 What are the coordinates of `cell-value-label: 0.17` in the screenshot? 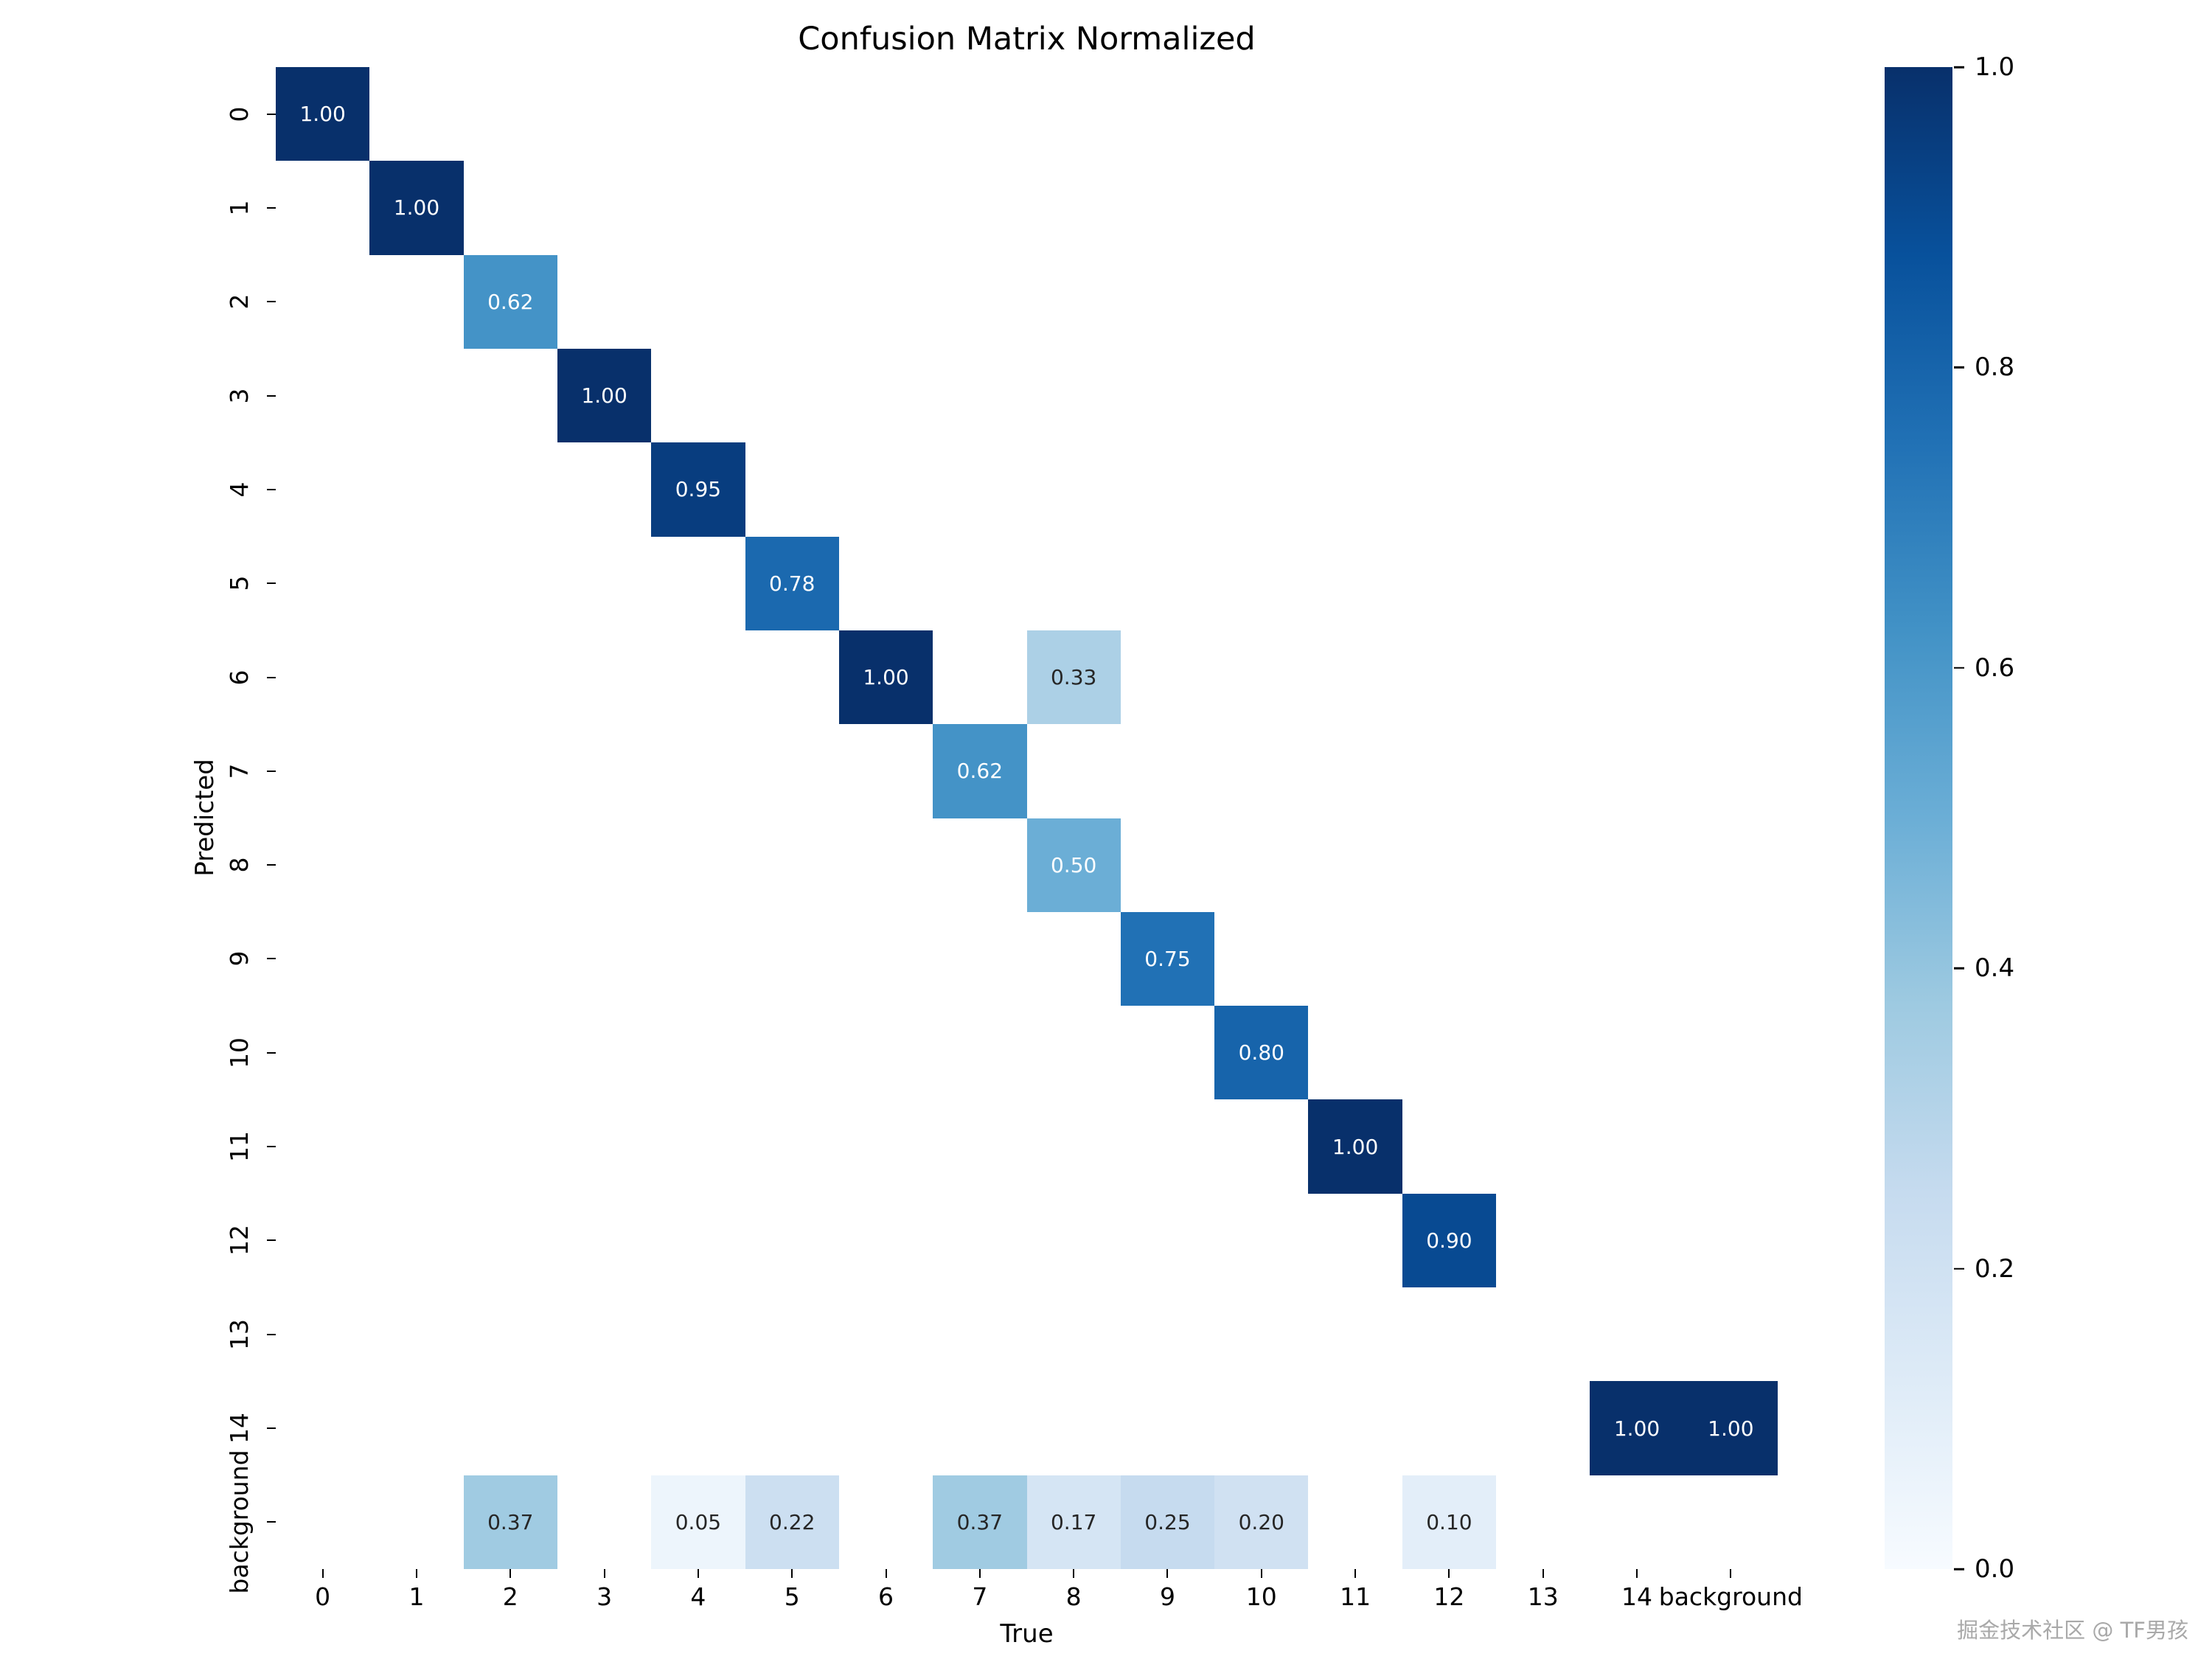 It's located at (1073, 1521).